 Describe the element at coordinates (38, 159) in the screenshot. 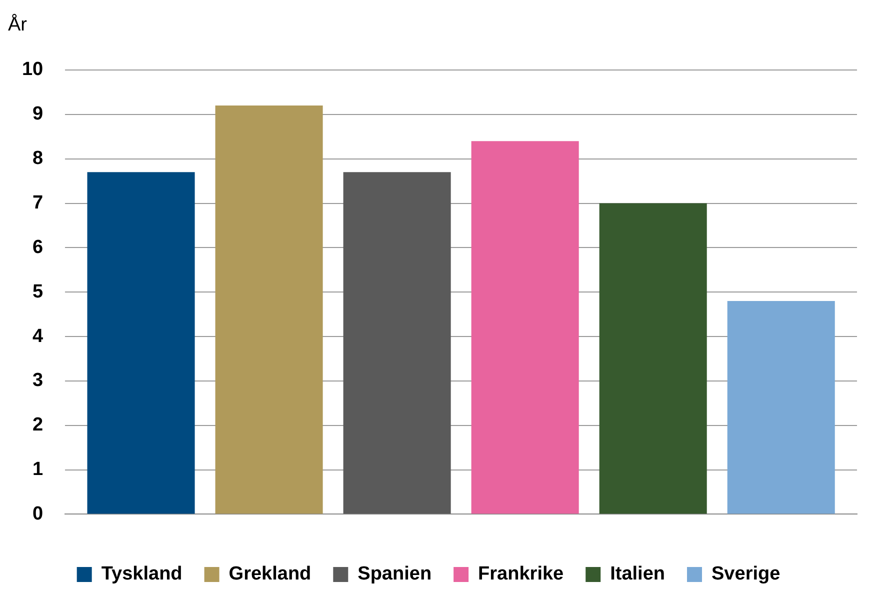

I see `y-tick-label: 8` at that location.